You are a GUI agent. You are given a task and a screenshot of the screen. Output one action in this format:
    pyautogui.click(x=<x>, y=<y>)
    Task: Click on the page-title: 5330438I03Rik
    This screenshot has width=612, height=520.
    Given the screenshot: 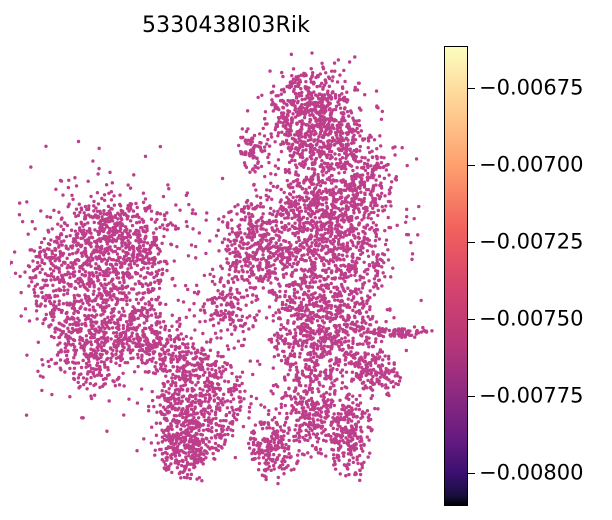 What is the action you would take?
    pyautogui.click(x=226, y=25)
    